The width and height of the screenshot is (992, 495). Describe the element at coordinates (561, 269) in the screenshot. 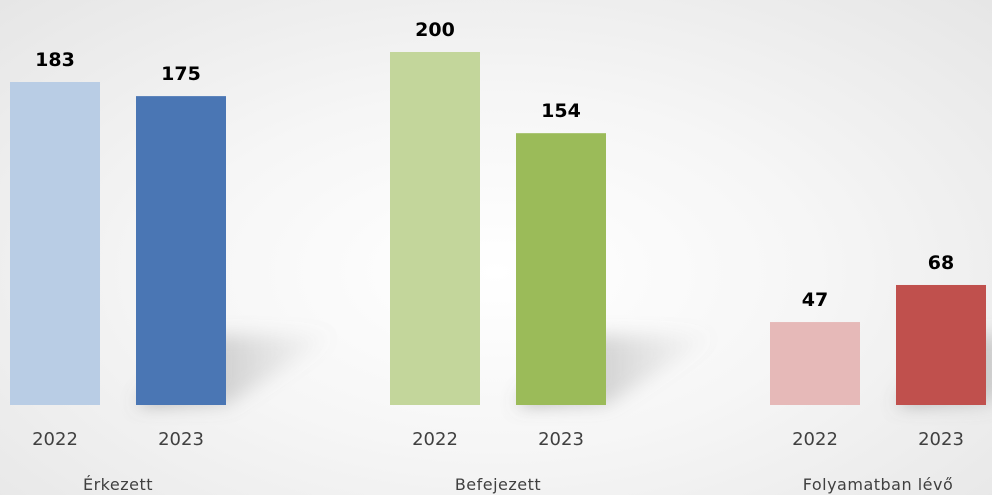

I see `bar-1-2023` at that location.